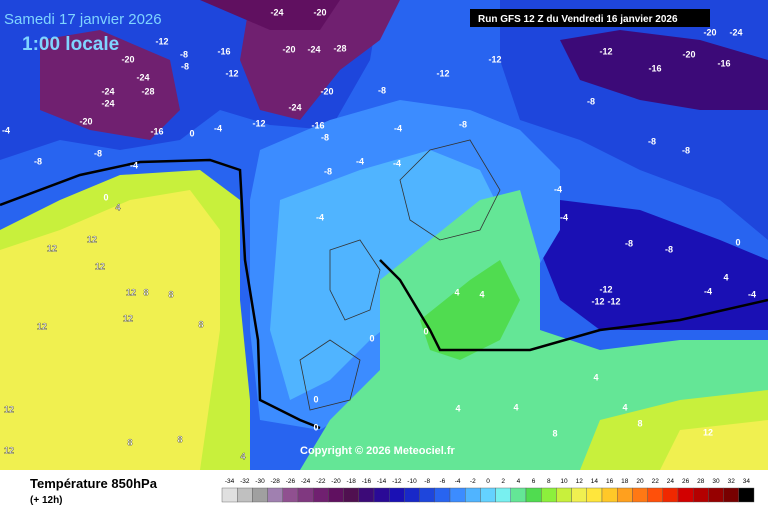 Image resolution: width=768 pixels, height=517 pixels. What do you see at coordinates (427, 481) in the screenshot?
I see `scale-label: -8` at bounding box center [427, 481].